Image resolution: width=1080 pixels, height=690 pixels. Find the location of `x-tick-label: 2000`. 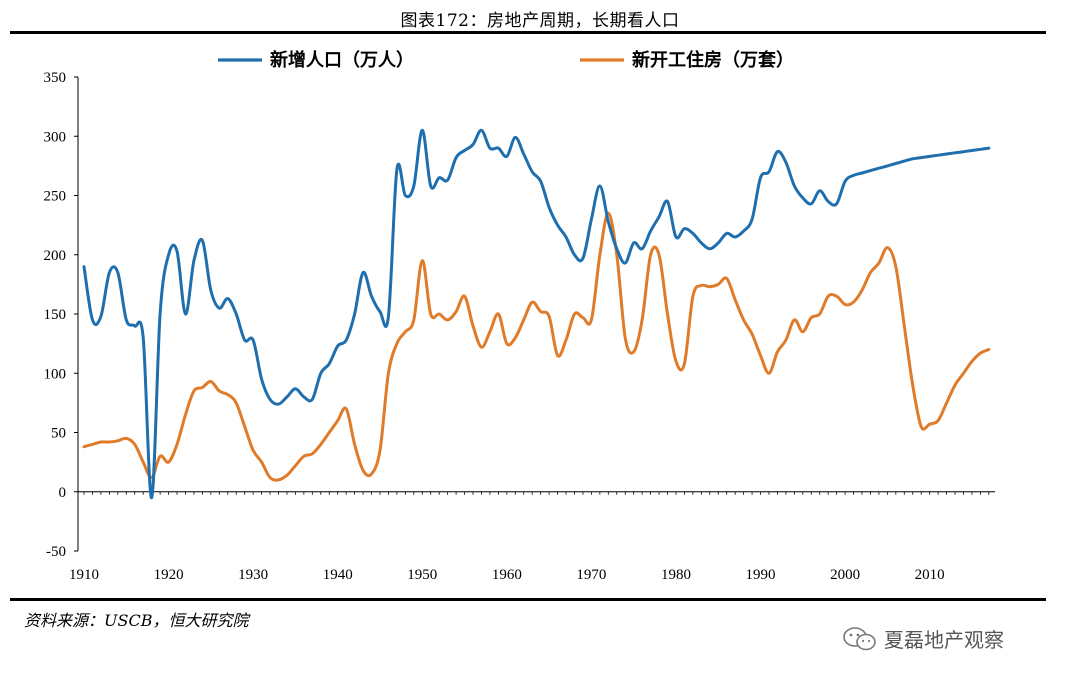

x-tick-label: 2000 is located at coordinates (845, 575).